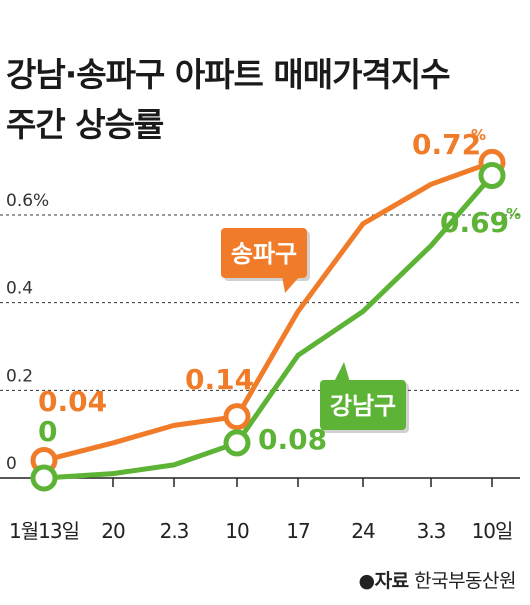 This screenshot has height=605, width=530. Describe the element at coordinates (44, 531) in the screenshot. I see `x-tick-label: 1월13일` at that location.